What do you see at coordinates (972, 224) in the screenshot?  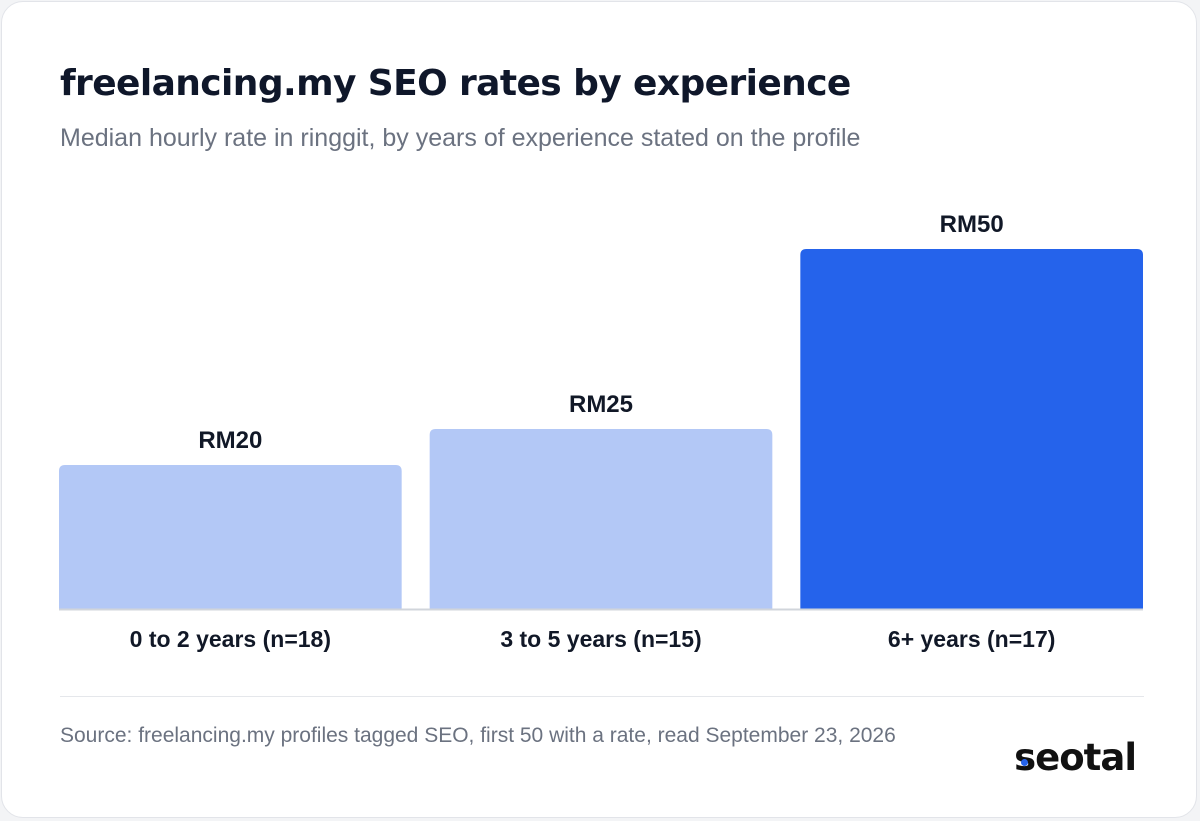 I see `bar-value-label: RM50` at bounding box center [972, 224].